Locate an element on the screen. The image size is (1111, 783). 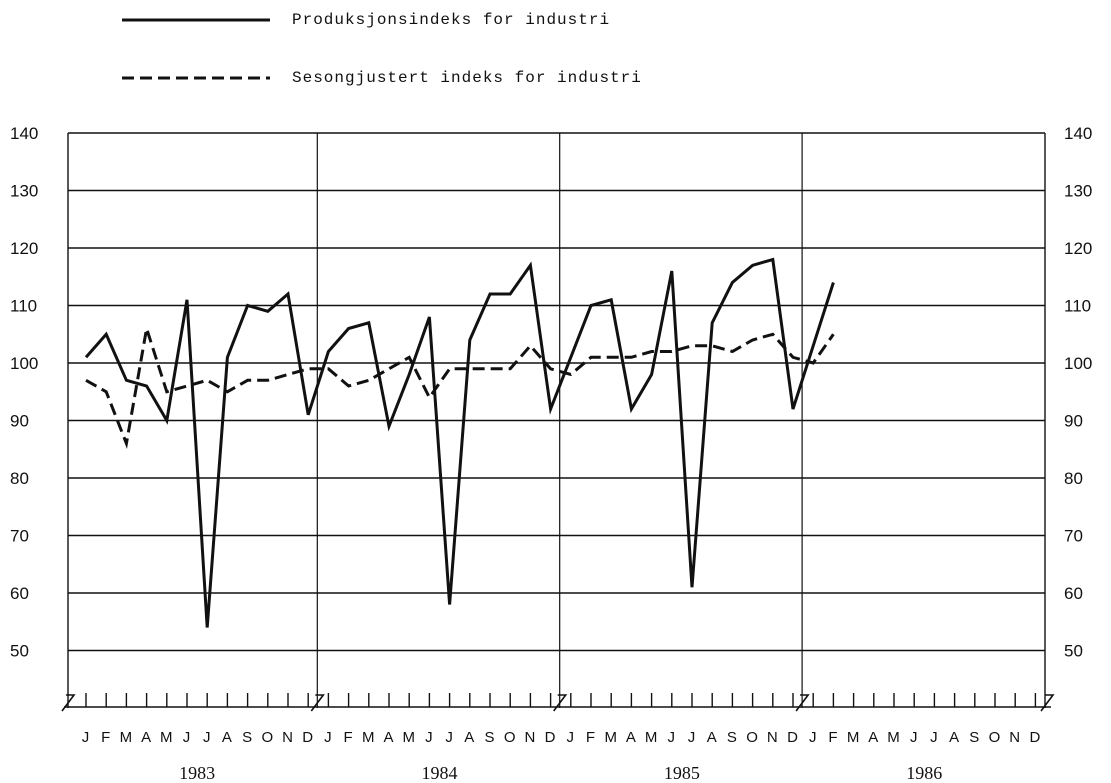
legend-solid-label: Produksjonsindeks for industri is located at coordinates (451, 20).